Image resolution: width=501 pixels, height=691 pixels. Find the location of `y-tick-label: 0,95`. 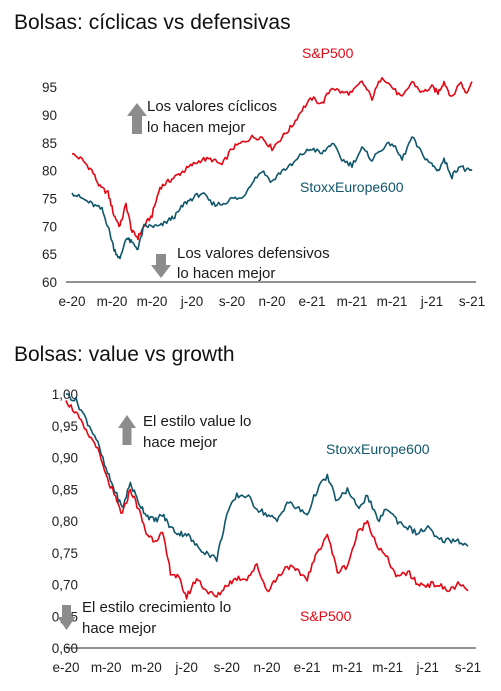

y-tick-label: 0,95 is located at coordinates (65, 426).